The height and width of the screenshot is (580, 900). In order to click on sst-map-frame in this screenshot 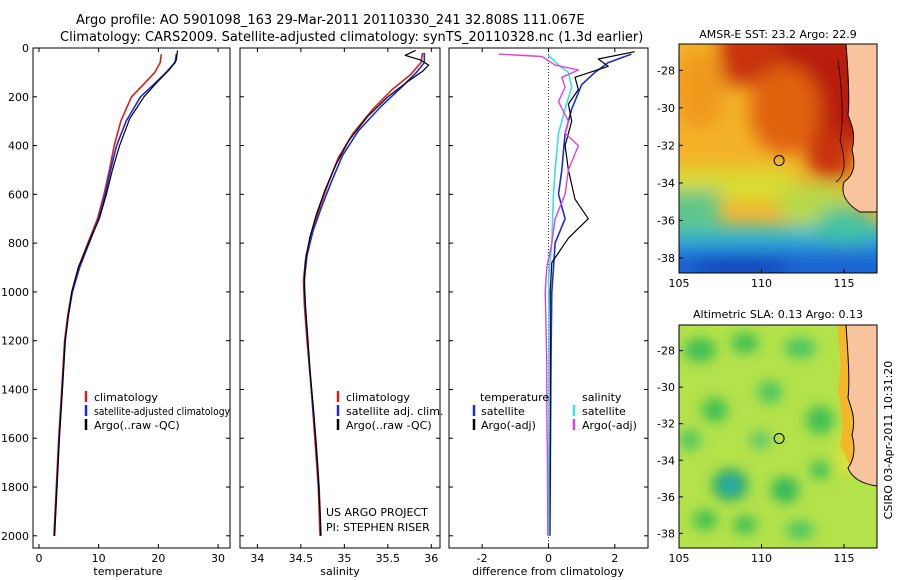, I will do `click(778, 158)`.